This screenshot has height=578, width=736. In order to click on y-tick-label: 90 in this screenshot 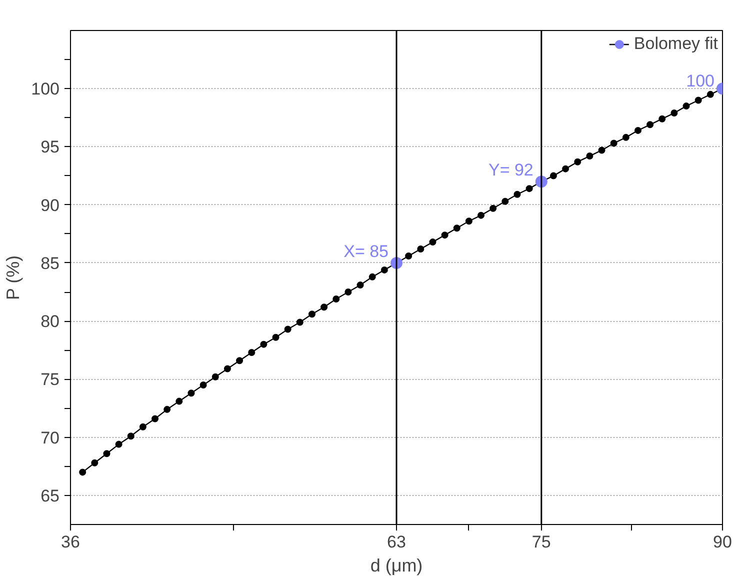, I will do `click(50, 205)`.